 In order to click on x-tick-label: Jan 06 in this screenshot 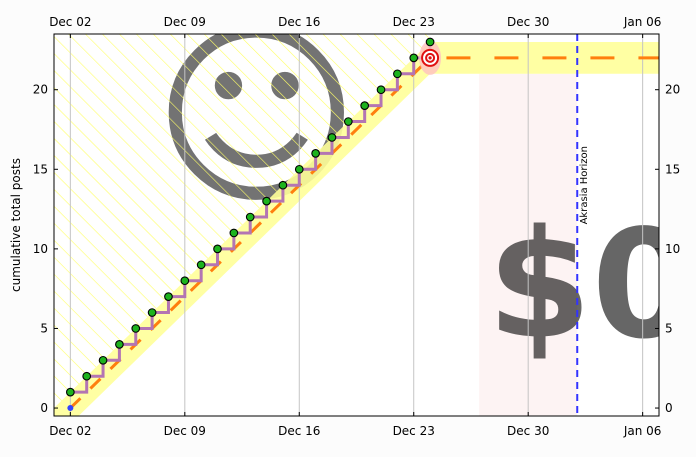, I will do `click(642, 431)`.